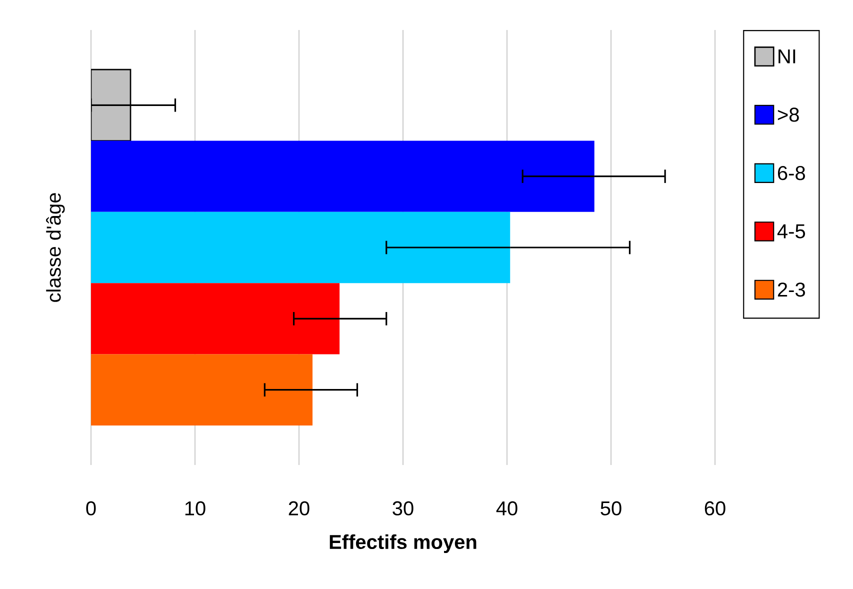 The image size is (853, 589). I want to click on legend-label: 6-8, so click(791, 173).